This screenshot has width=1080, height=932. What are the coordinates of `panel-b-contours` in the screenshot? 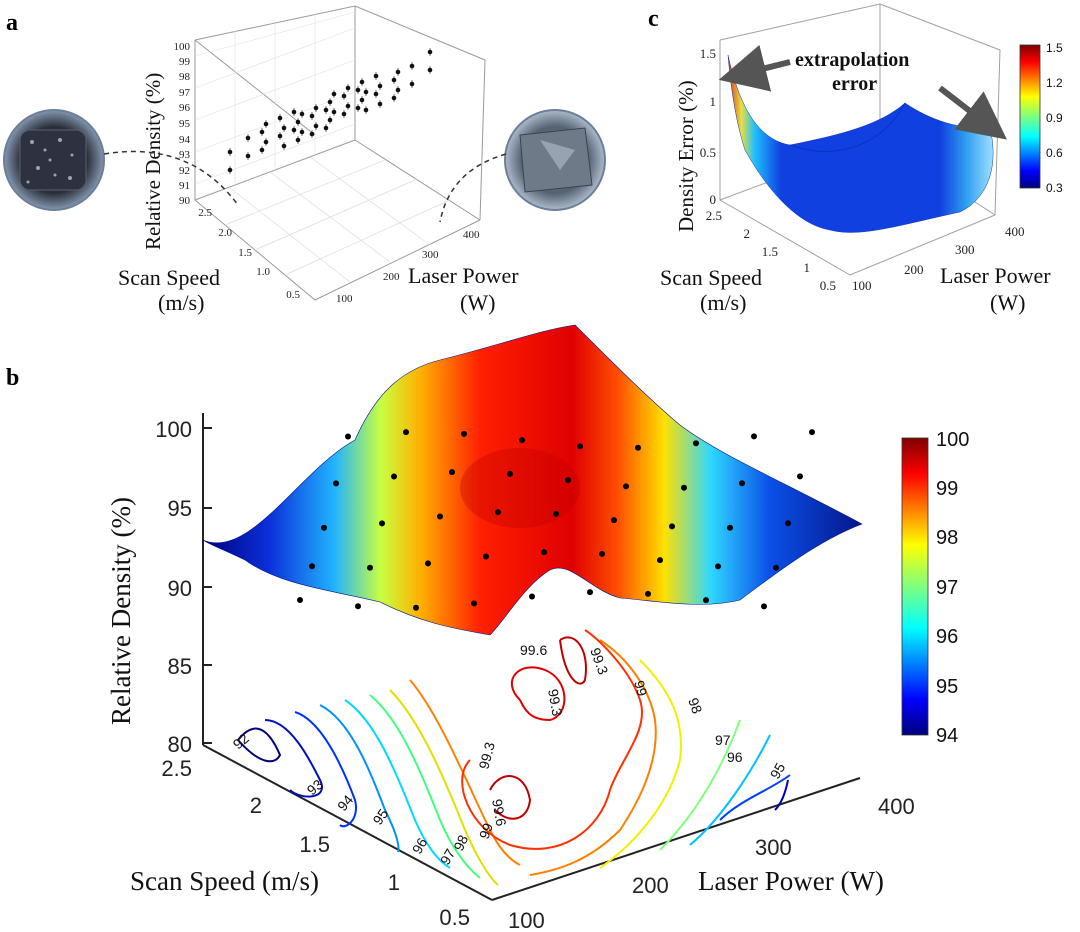 It's located at (514, 757).